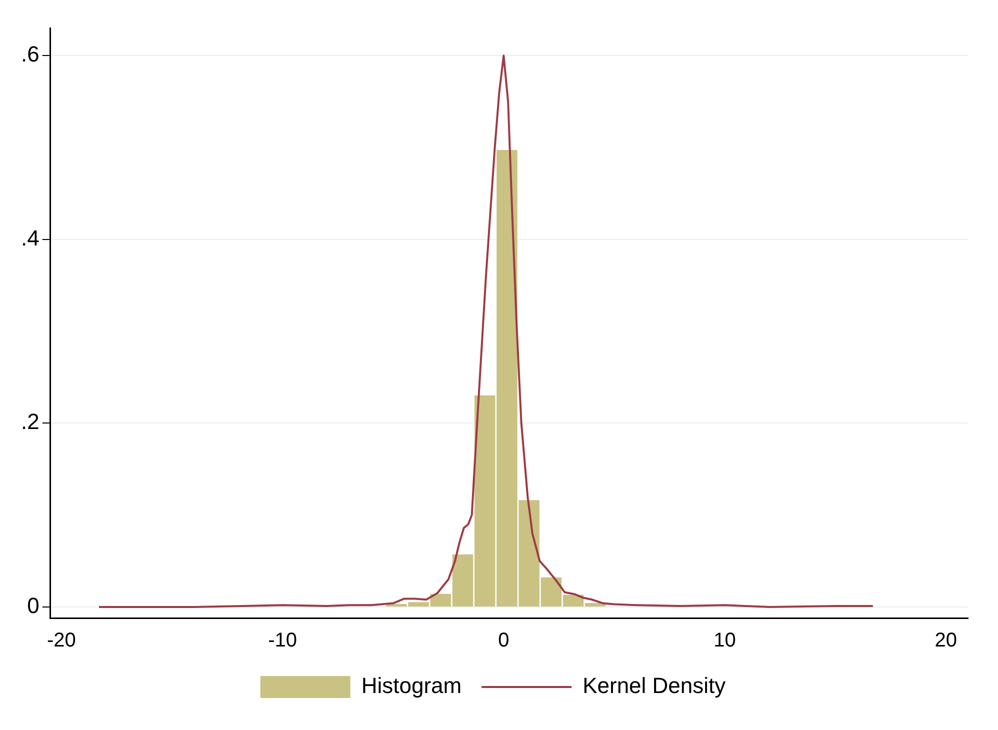  I want to click on x-tick-label: -20, so click(61, 641).